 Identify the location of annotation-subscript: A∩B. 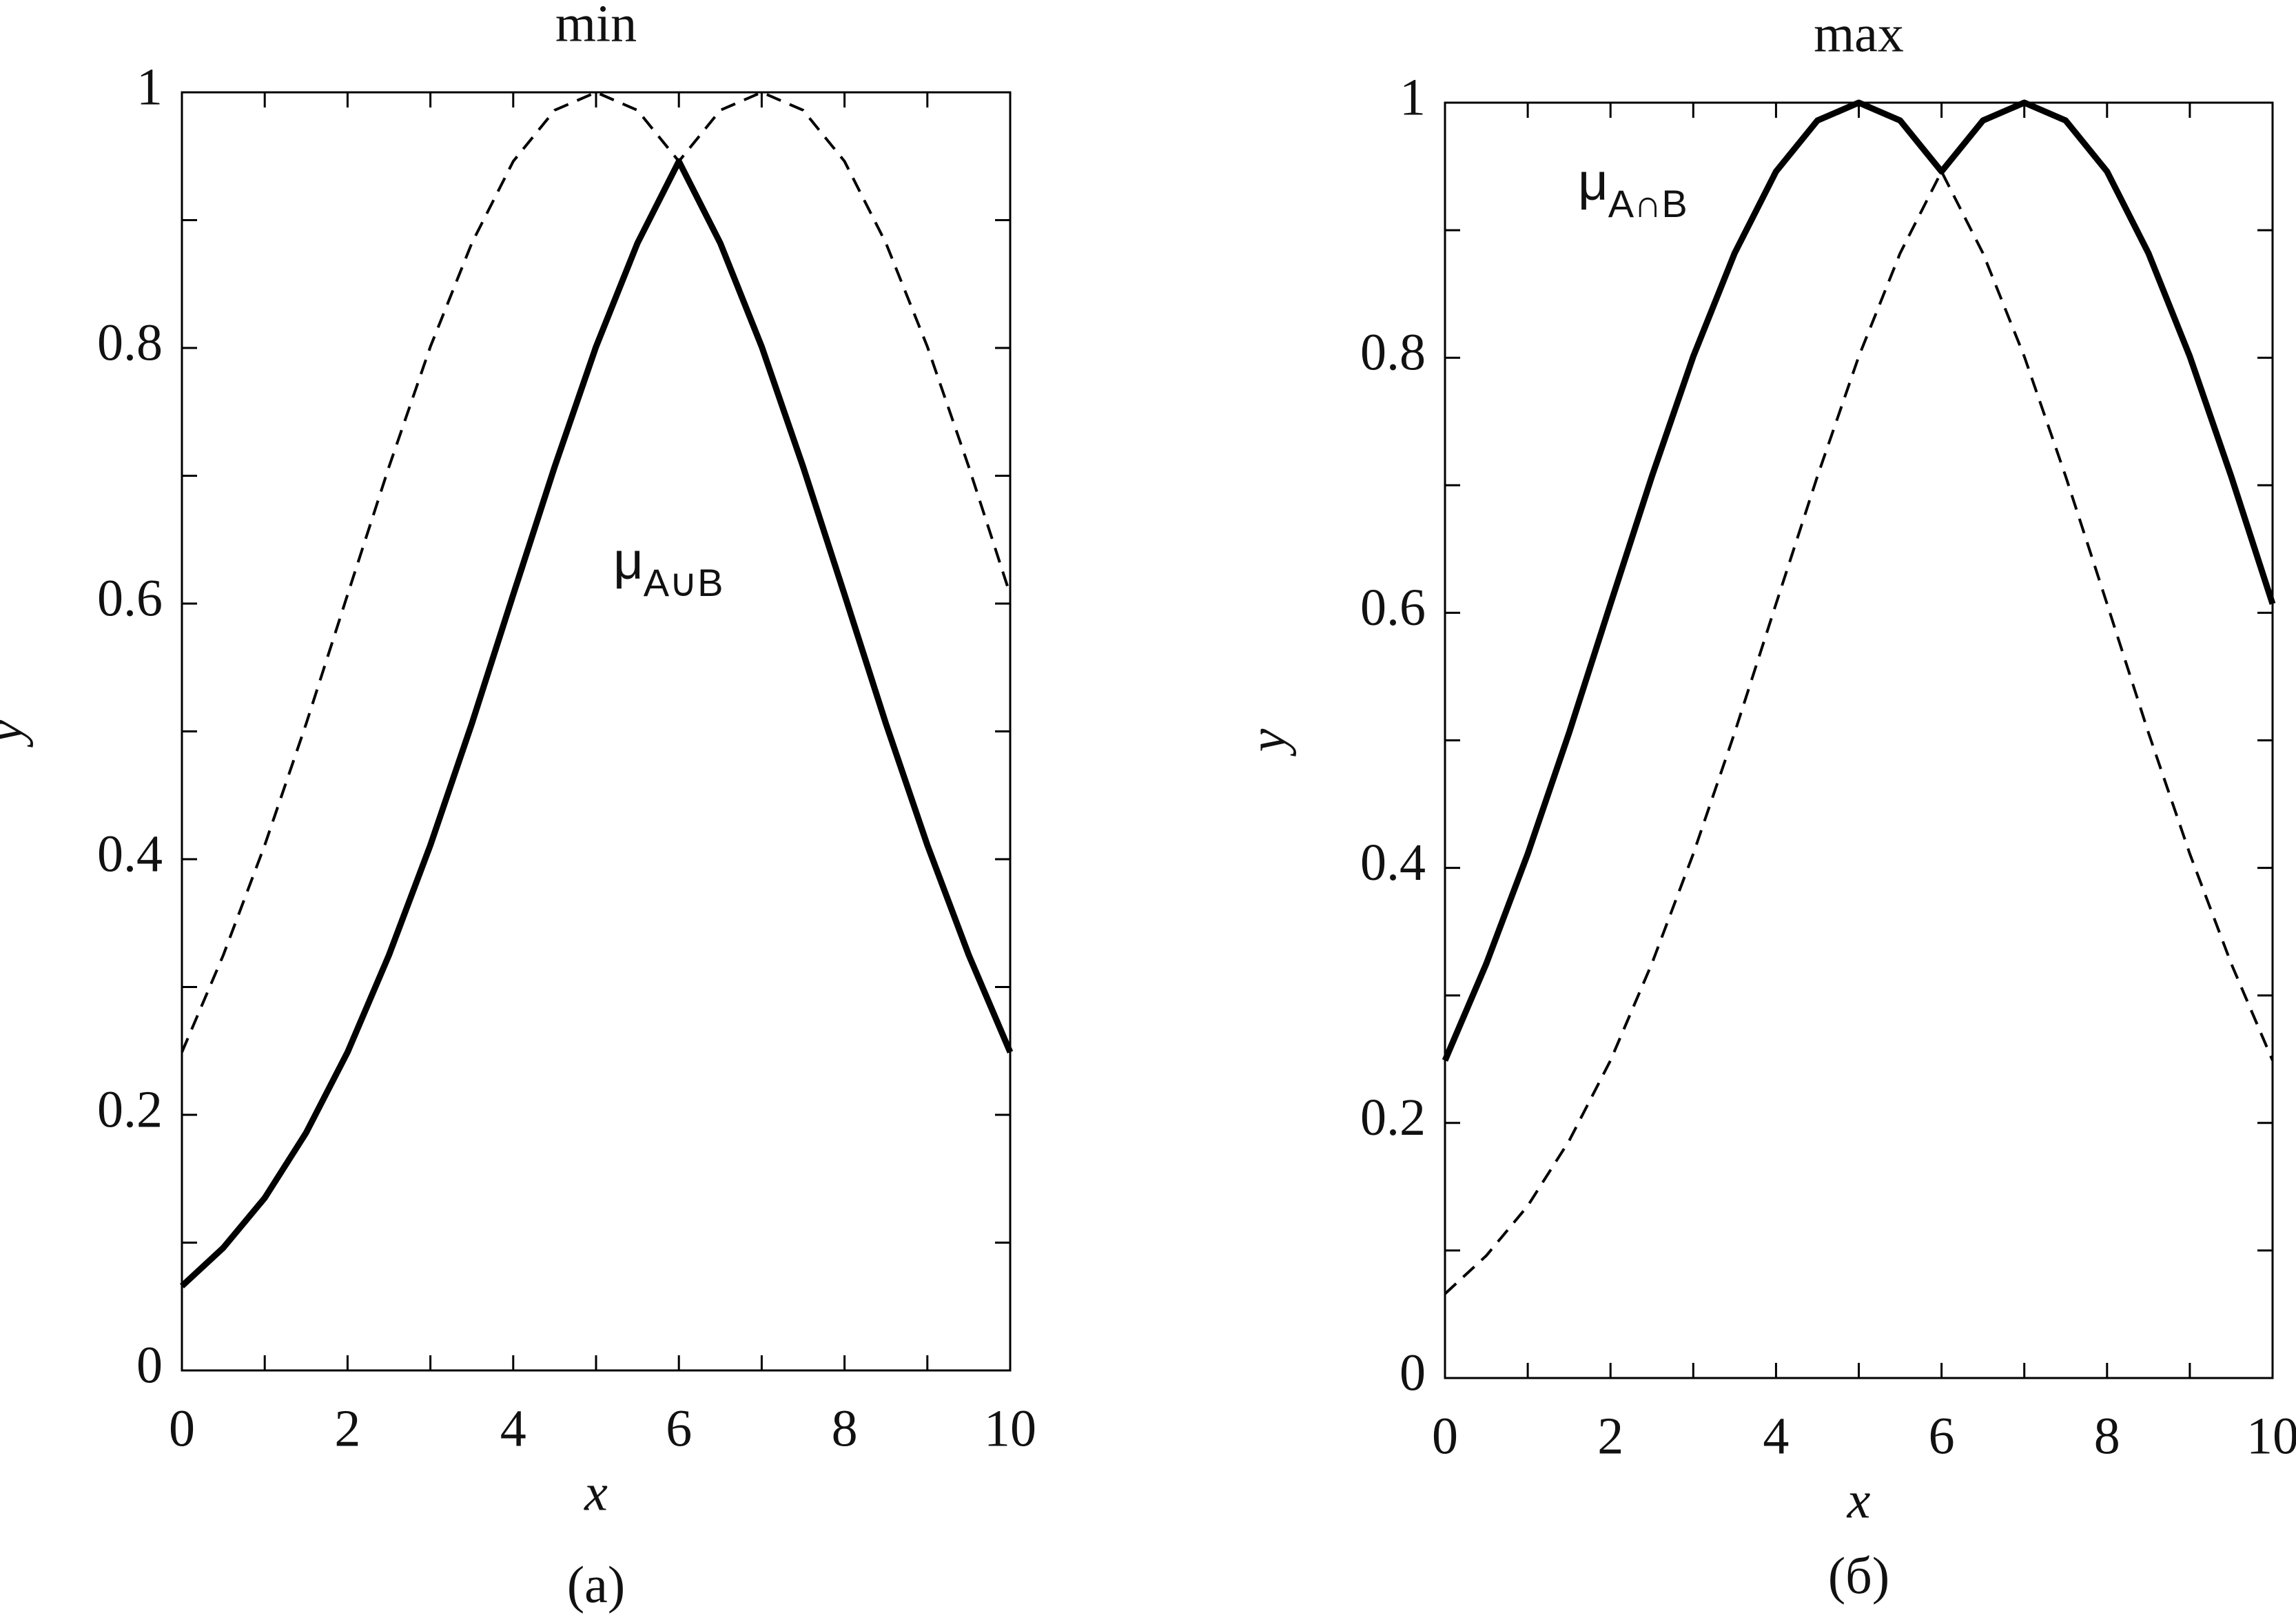
(1648, 204).